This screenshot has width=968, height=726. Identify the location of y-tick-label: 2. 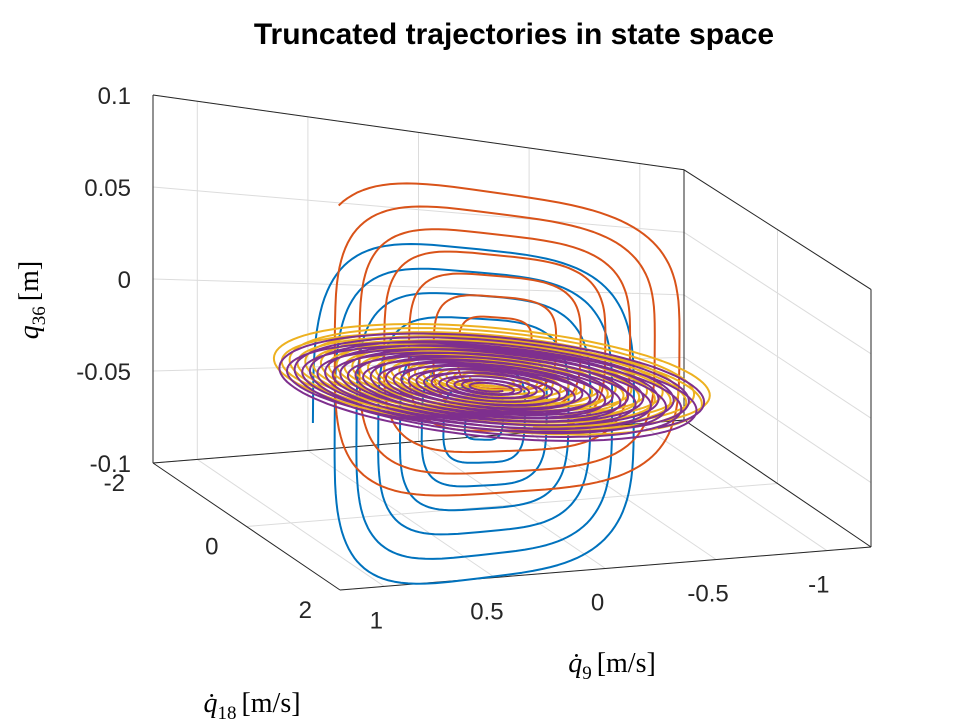
(305, 610).